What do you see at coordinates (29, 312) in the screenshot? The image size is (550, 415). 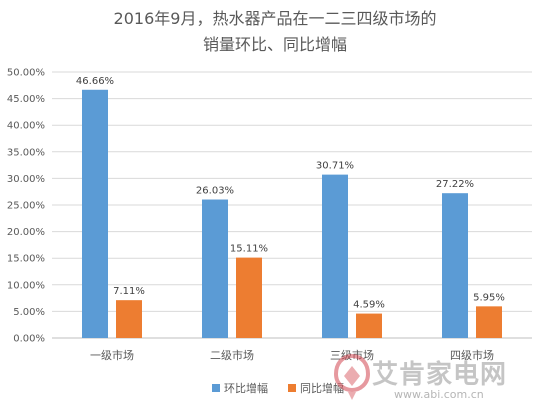 I see `y-tick-label: 5.00%` at bounding box center [29, 312].